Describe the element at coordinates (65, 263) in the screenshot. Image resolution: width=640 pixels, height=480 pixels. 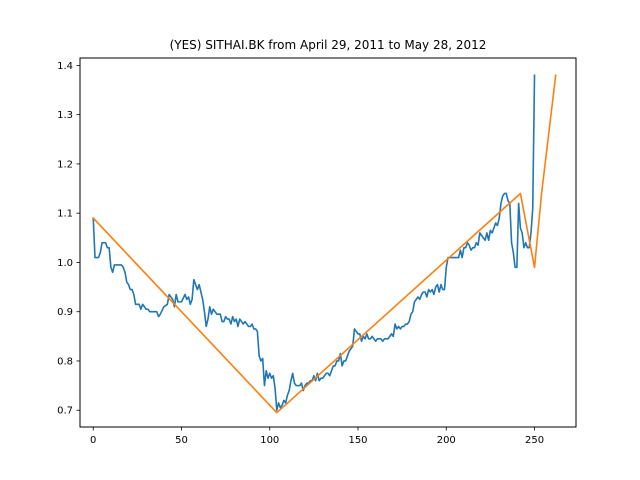
I see `y-tick-label: 1.0` at that location.